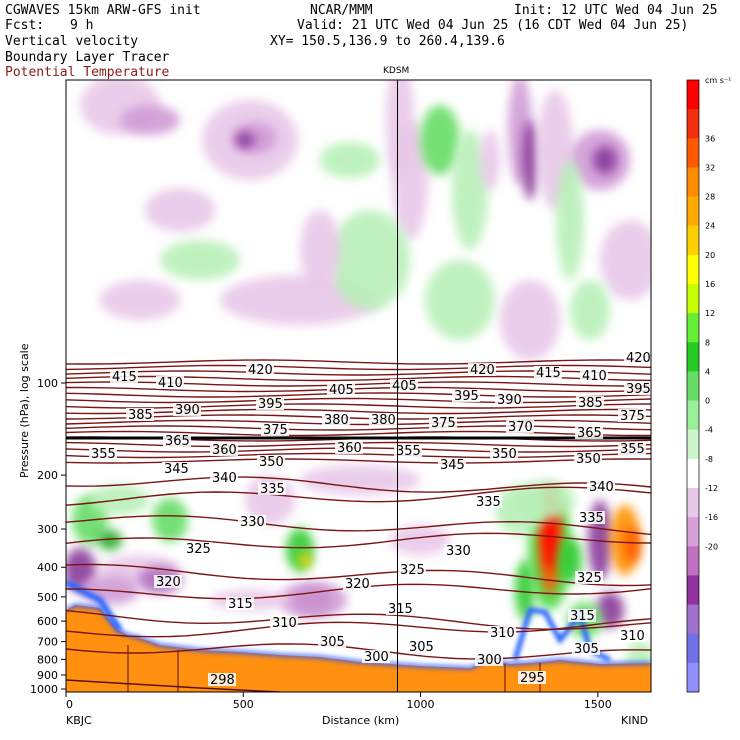  I want to click on theta-label: 360, so click(224, 450).